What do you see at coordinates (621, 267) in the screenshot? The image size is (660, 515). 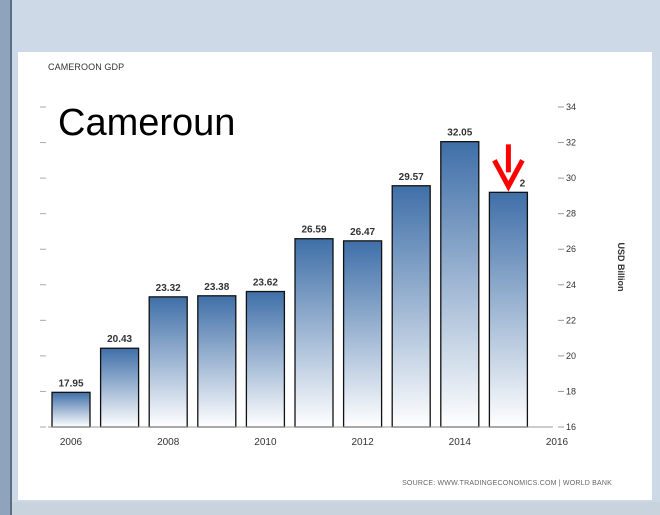 I see `y-axis-label: USD Billion` at bounding box center [621, 267].